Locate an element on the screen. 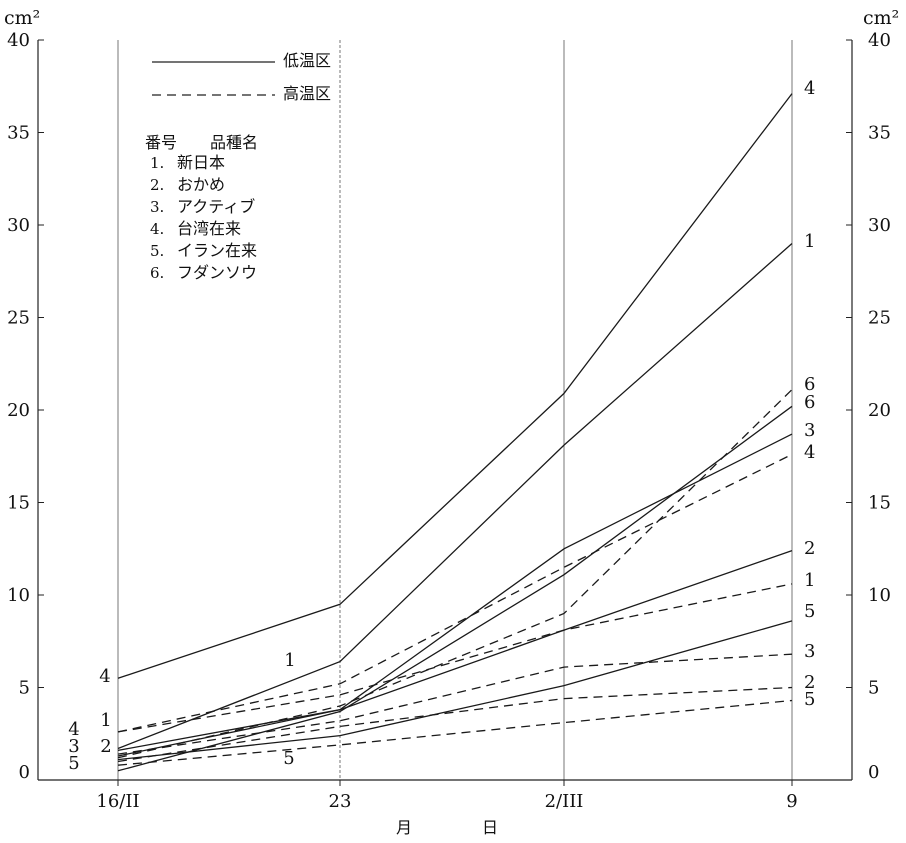 This screenshot has height=843, width=906. series-start-label: 1 is located at coordinates (105, 720).